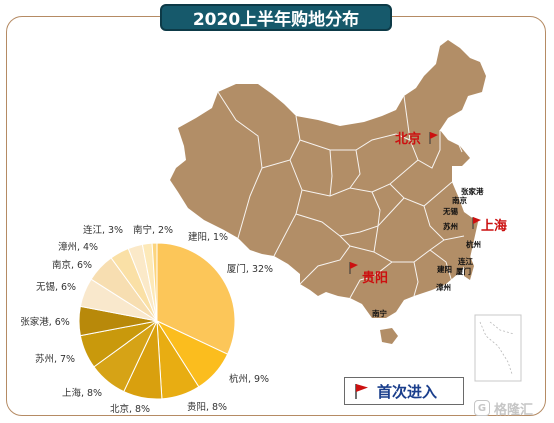 The height and width of the screenshot is (423, 554). I want to click on city-label-zhangzhou: 漳州, so click(443, 287).